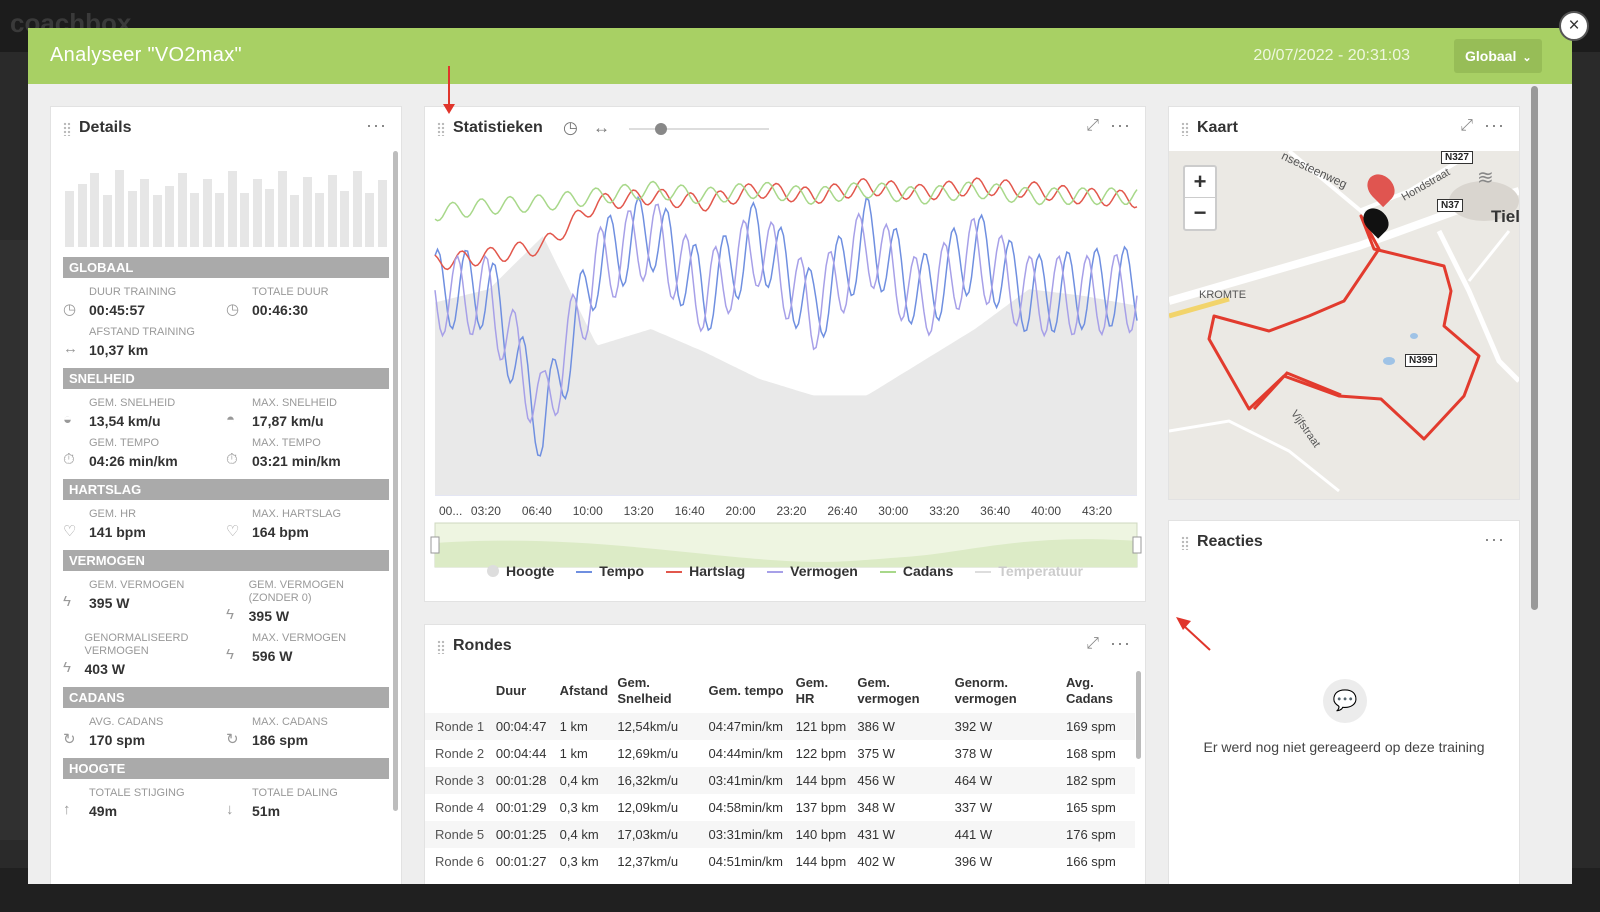  I want to click on table-cell: 17,03km/u, so click(659, 834).